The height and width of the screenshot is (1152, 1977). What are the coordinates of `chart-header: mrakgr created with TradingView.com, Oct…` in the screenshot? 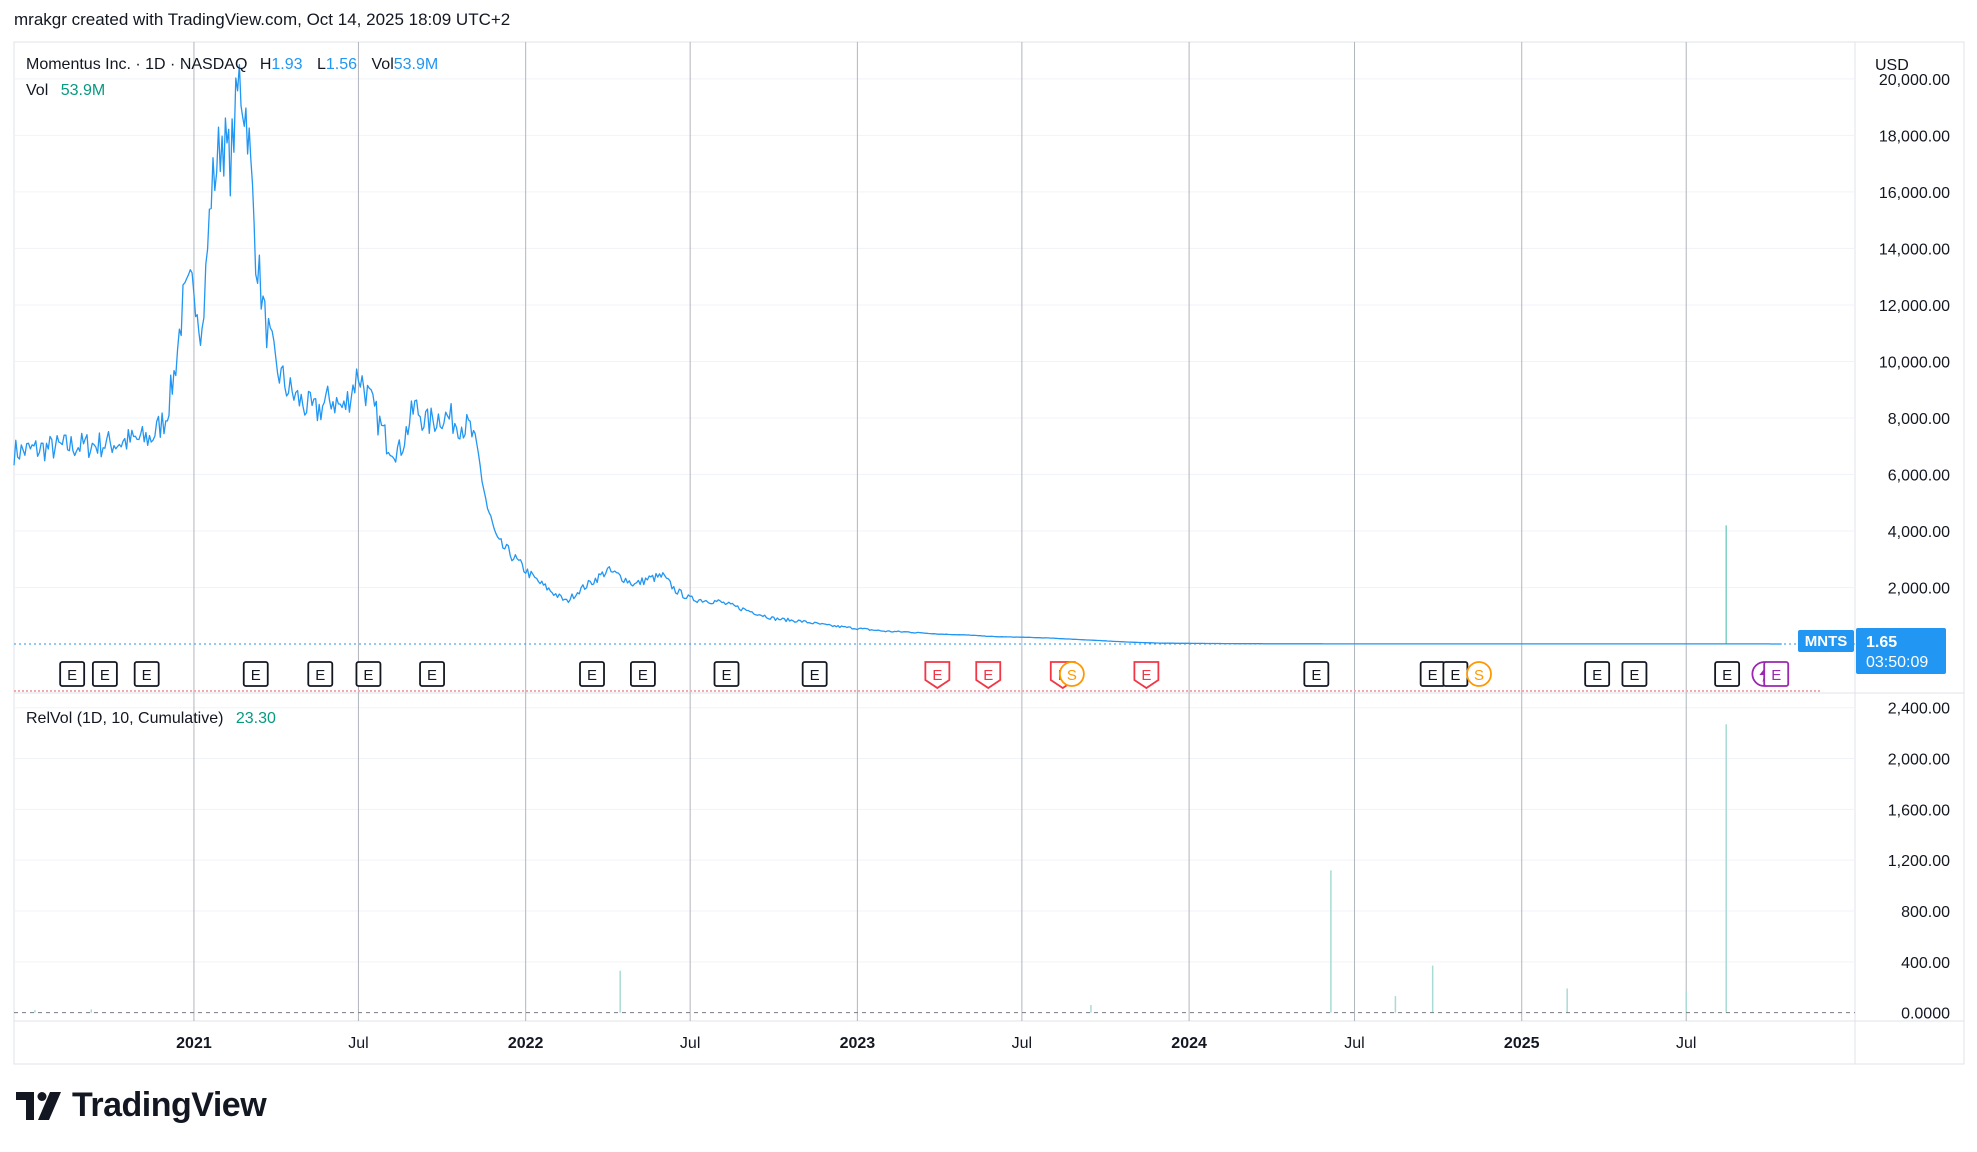 It's located at (262, 19).